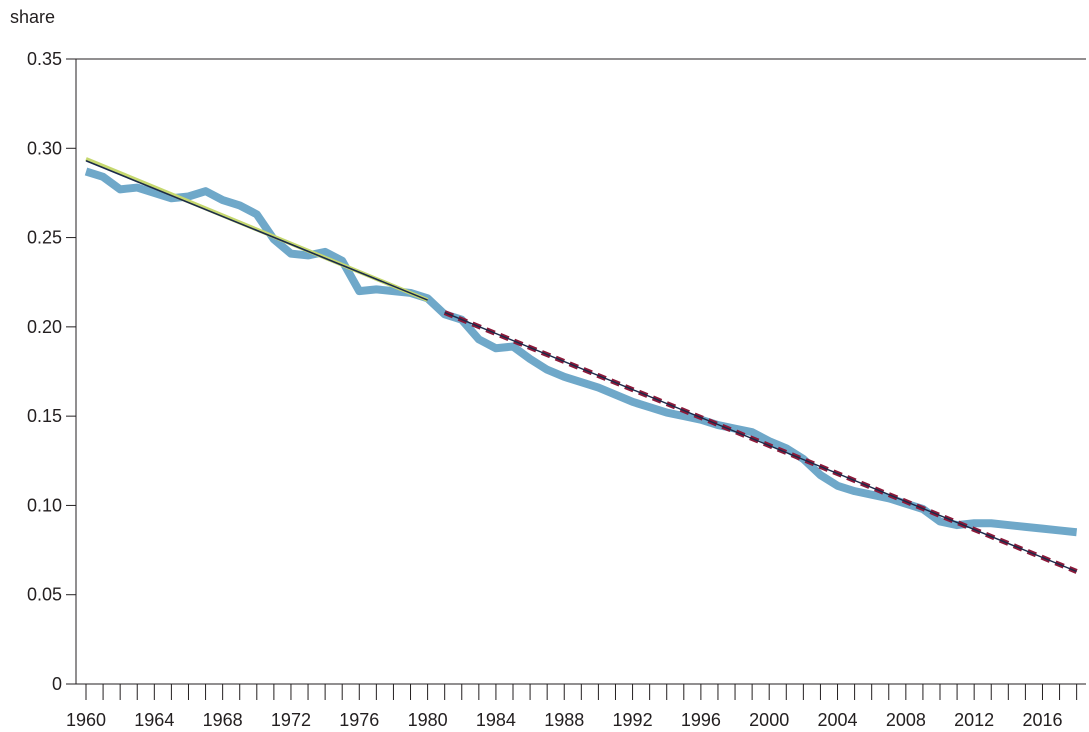 This screenshot has width=1089, height=732. What do you see at coordinates (769, 720) in the screenshot?
I see `x-tick-label-2000: 2000` at bounding box center [769, 720].